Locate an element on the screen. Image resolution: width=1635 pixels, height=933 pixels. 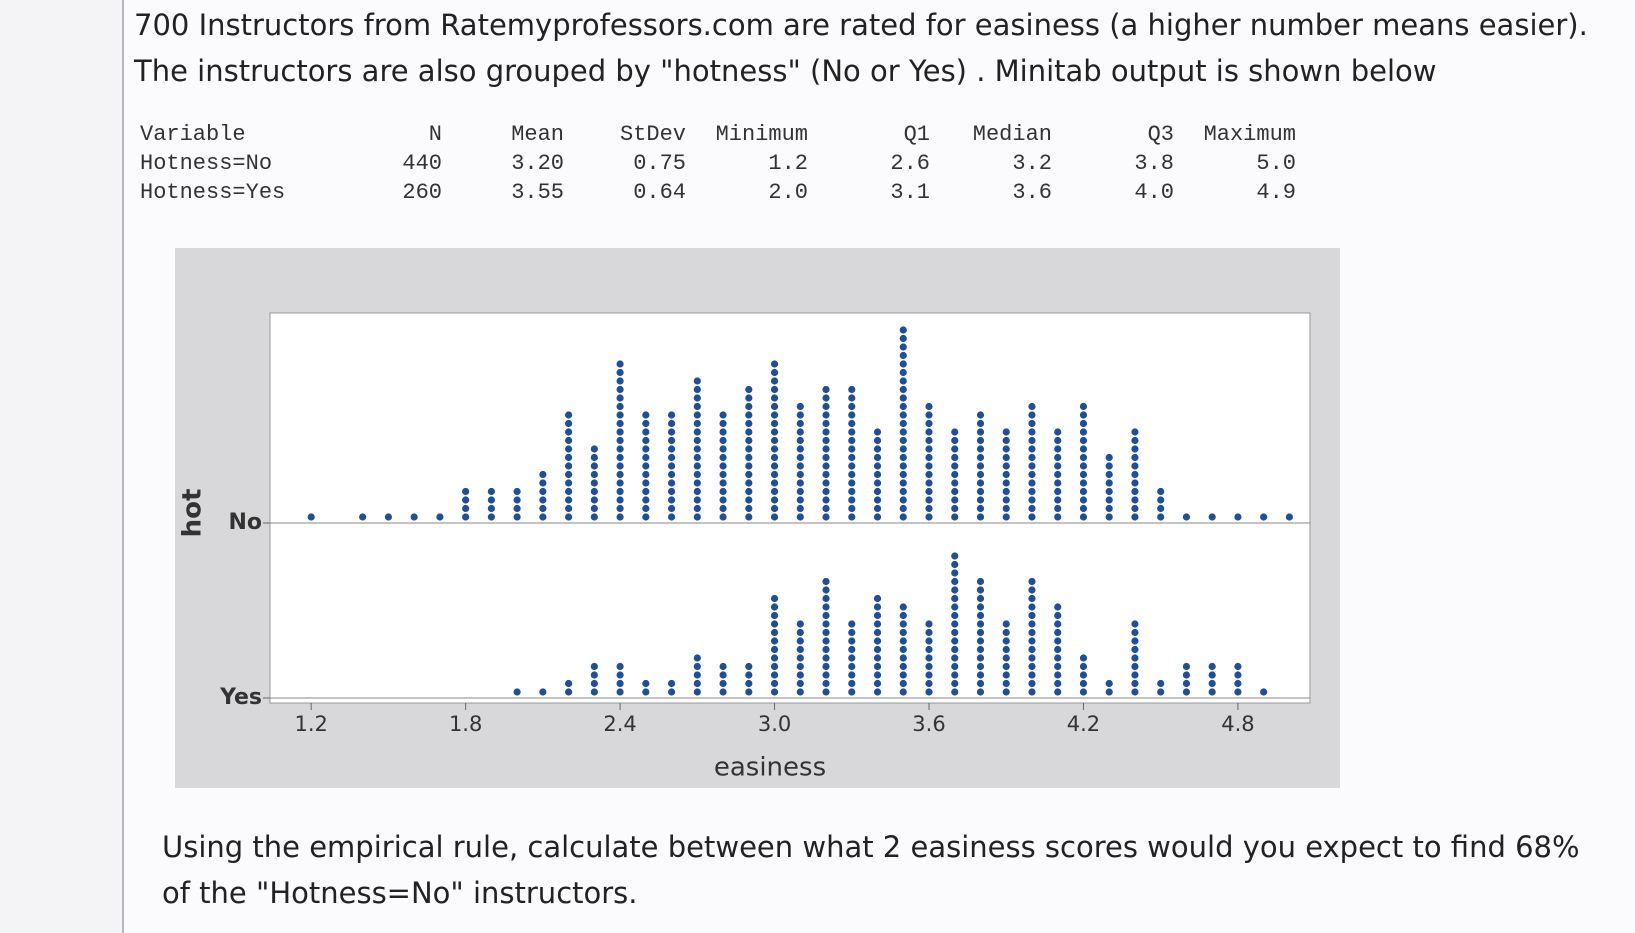
table-cell: Variable is located at coordinates (193, 134).